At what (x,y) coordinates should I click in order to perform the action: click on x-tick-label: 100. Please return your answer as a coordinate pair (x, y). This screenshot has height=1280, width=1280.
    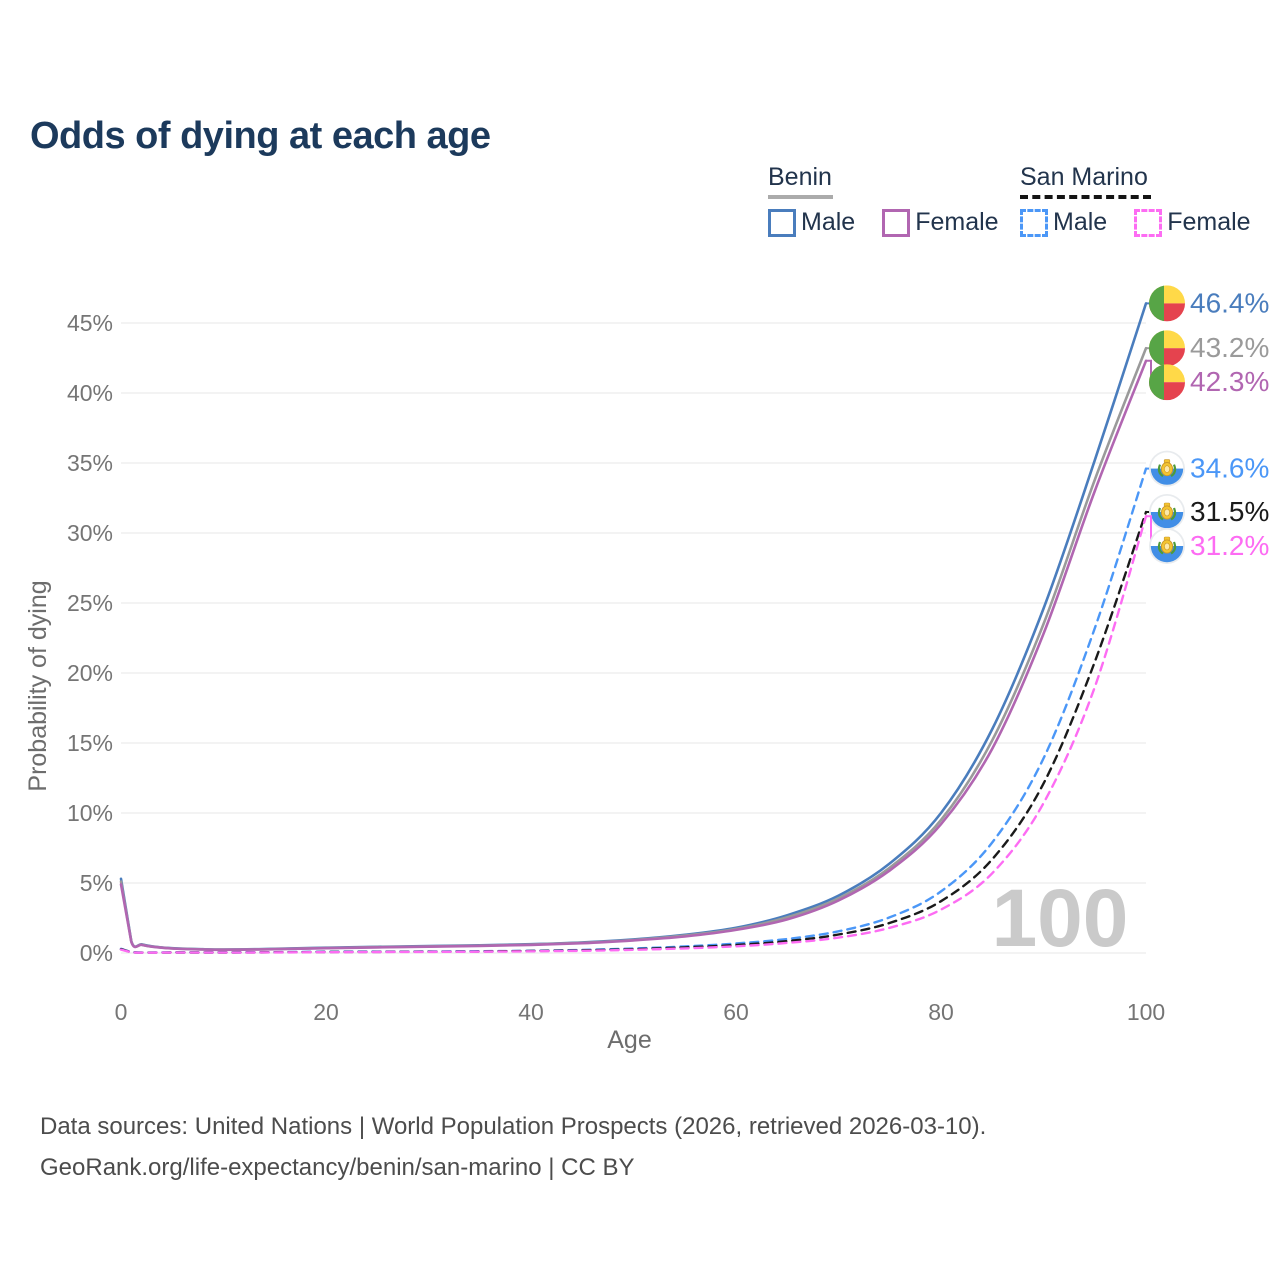
    Looking at the image, I should click on (1146, 1012).